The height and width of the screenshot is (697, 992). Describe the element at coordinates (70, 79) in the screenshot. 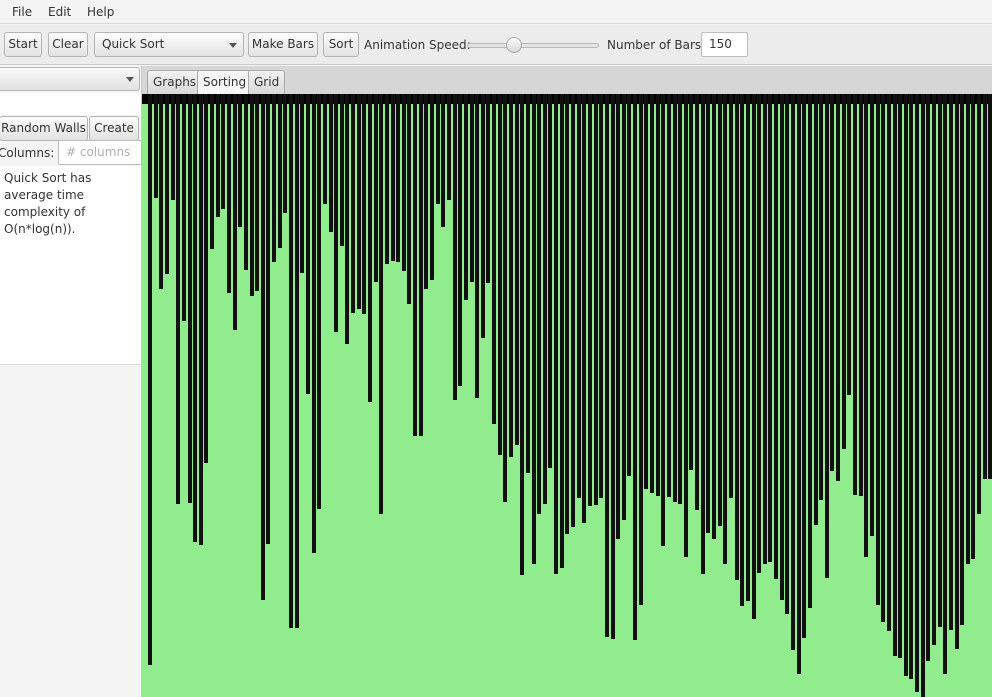

I see `left-panel-select` at that location.